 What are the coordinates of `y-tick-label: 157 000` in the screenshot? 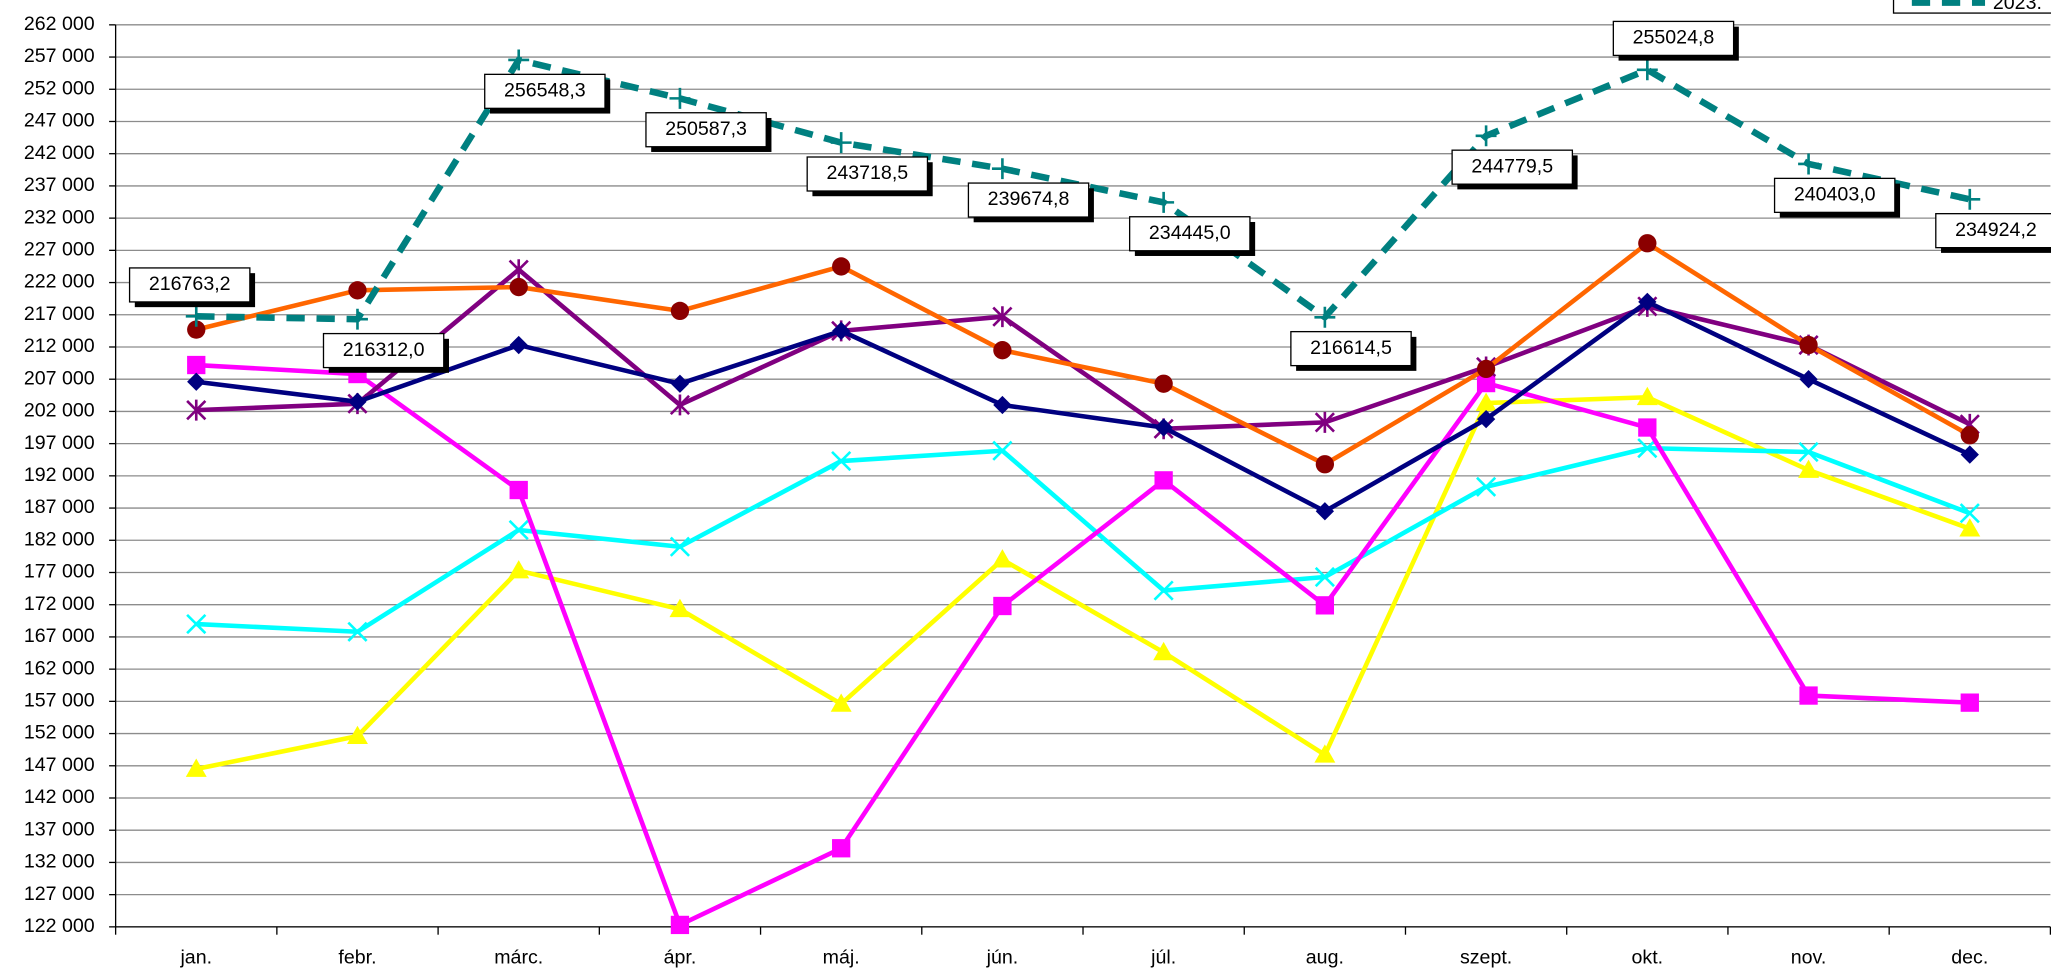 It's located at (59, 701).